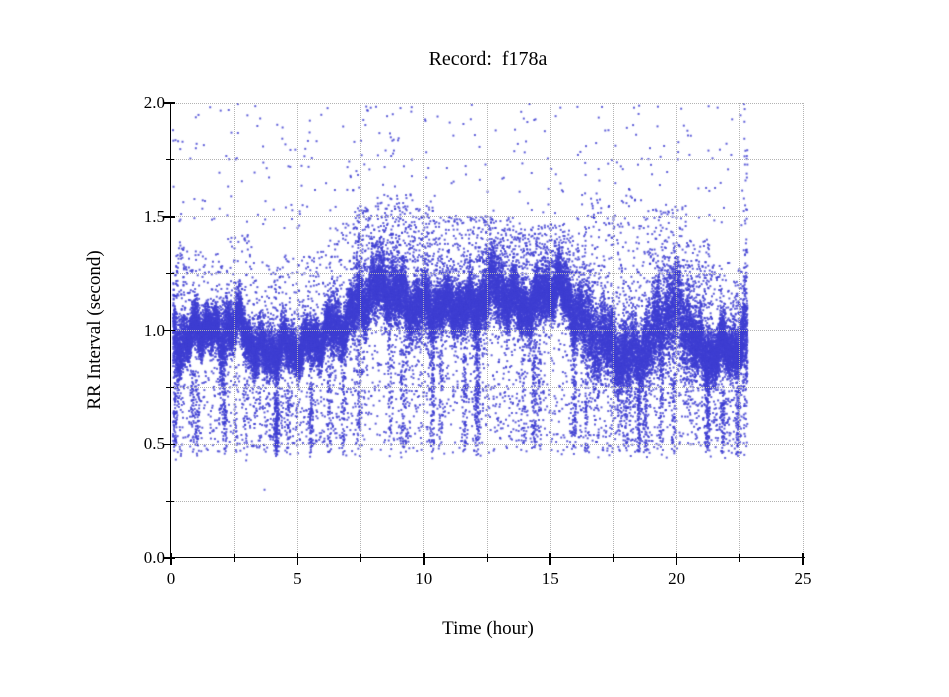 This screenshot has width=949, height=697. I want to click on y-axis-title-text: RR Interval (second), so click(94, 330).